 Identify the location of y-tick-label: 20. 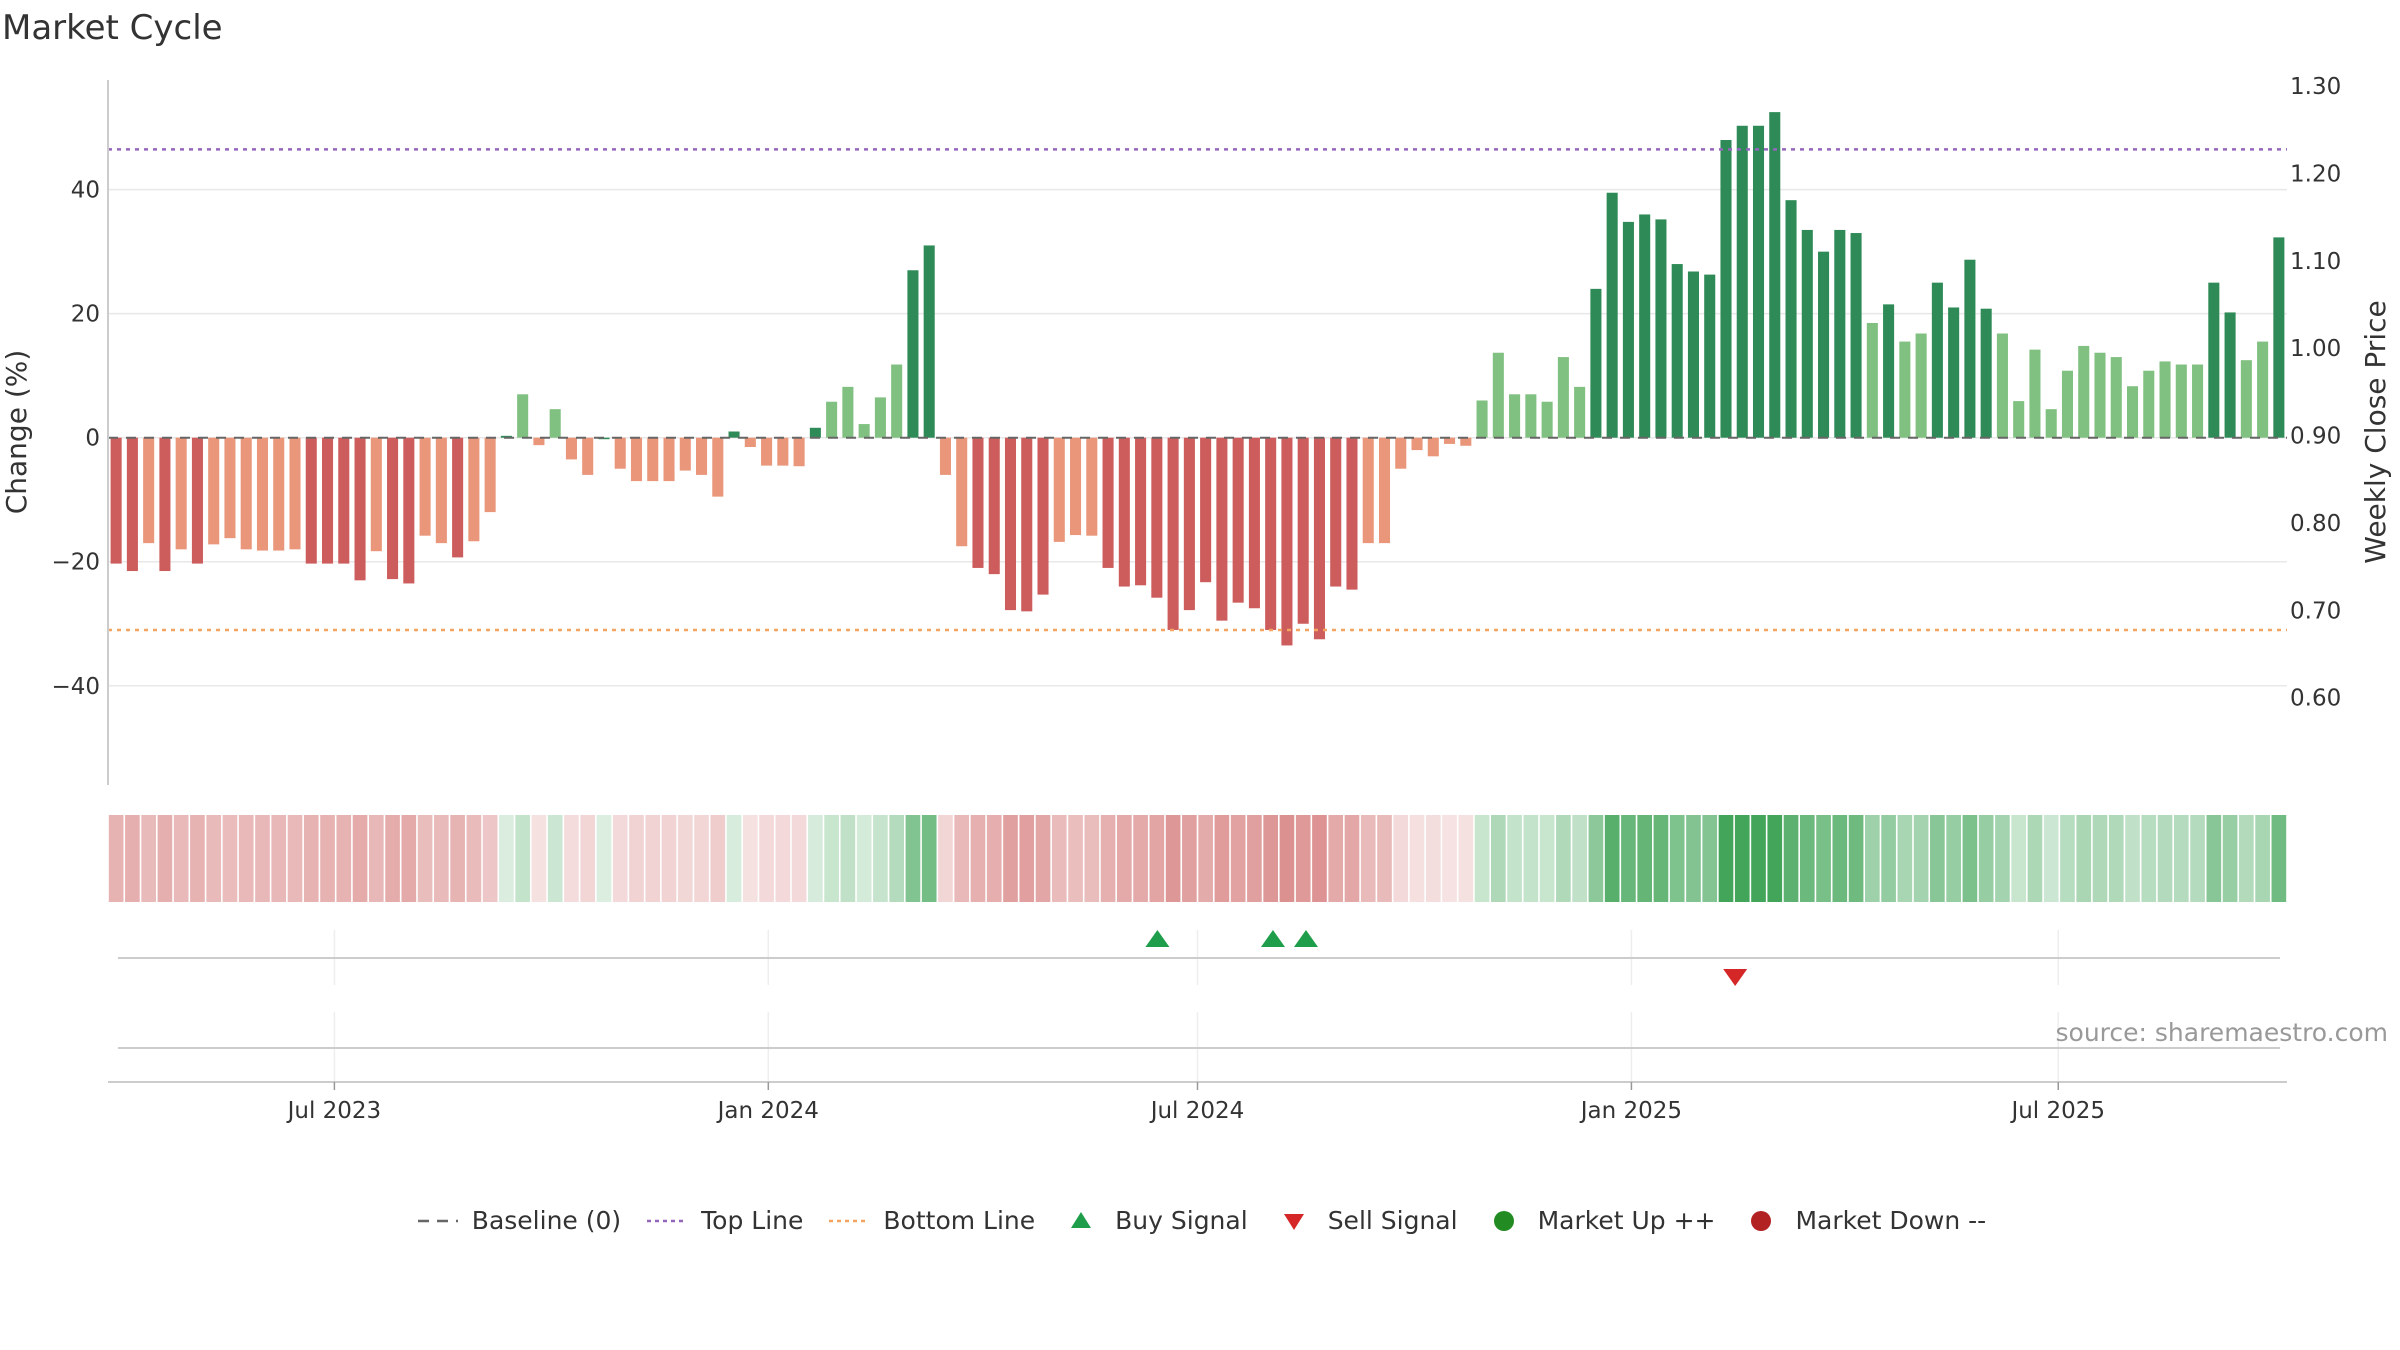
(85, 315).